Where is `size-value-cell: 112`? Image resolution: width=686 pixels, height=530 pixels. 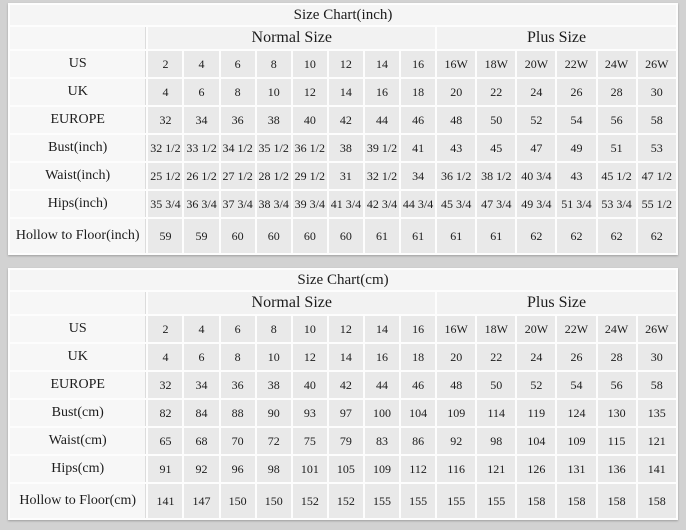 size-value-cell: 112 is located at coordinates (418, 469).